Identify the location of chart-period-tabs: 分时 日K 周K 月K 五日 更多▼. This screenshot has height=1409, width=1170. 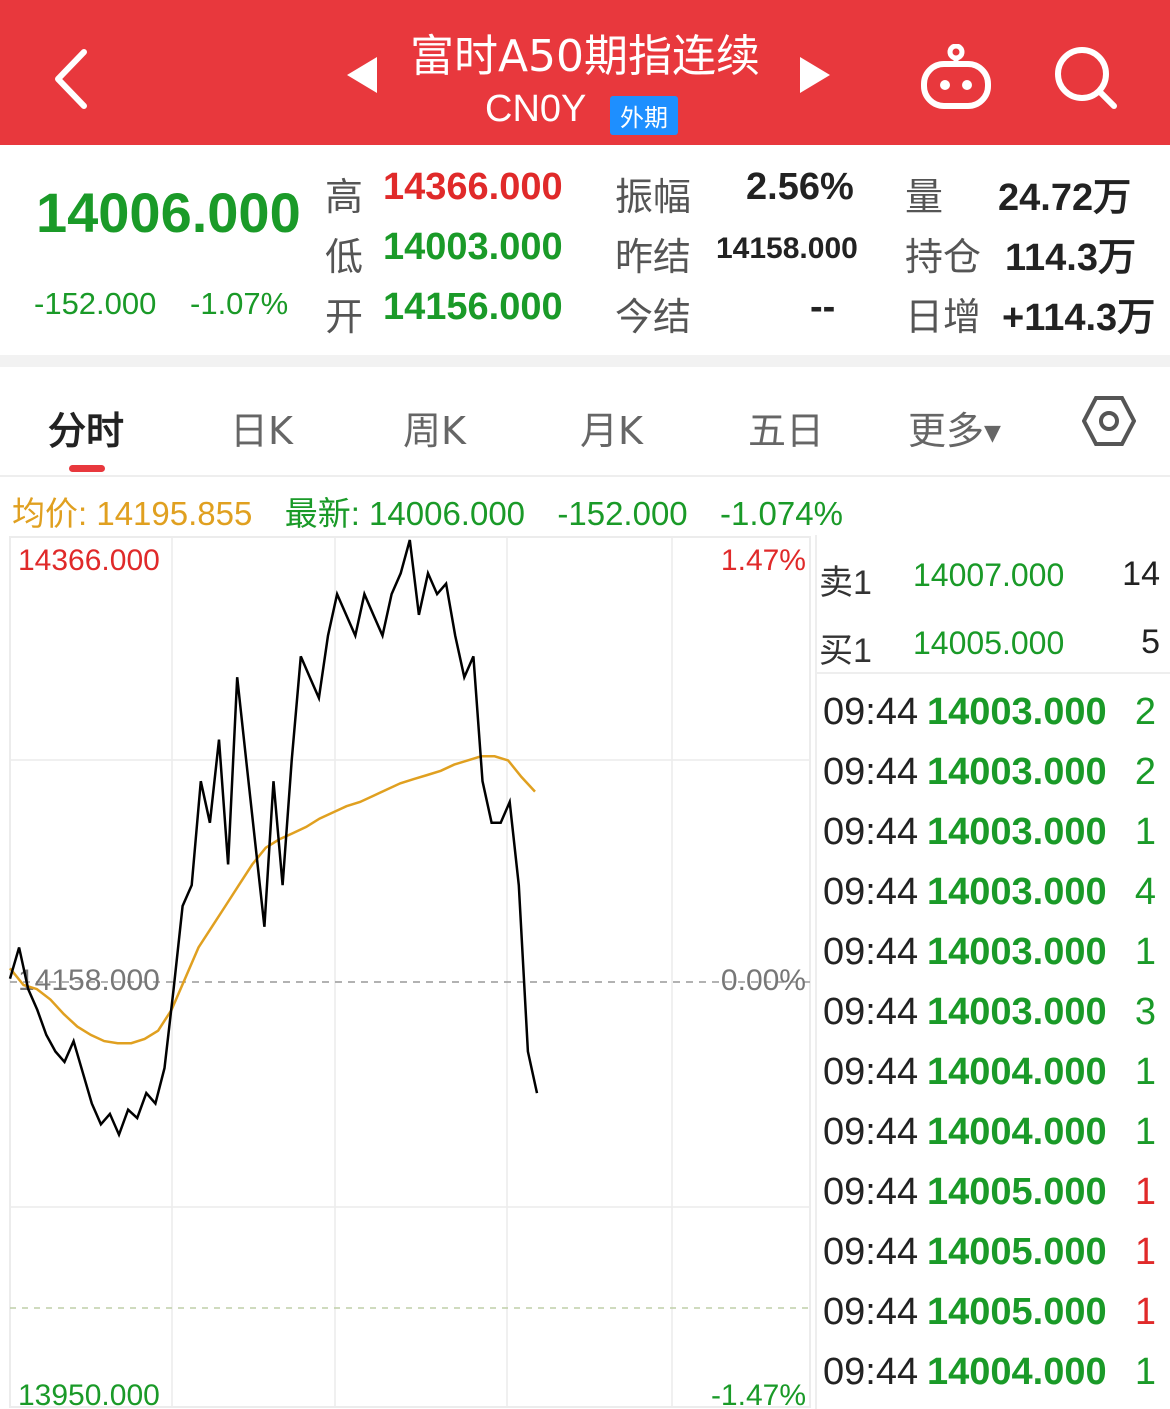
(585, 422).